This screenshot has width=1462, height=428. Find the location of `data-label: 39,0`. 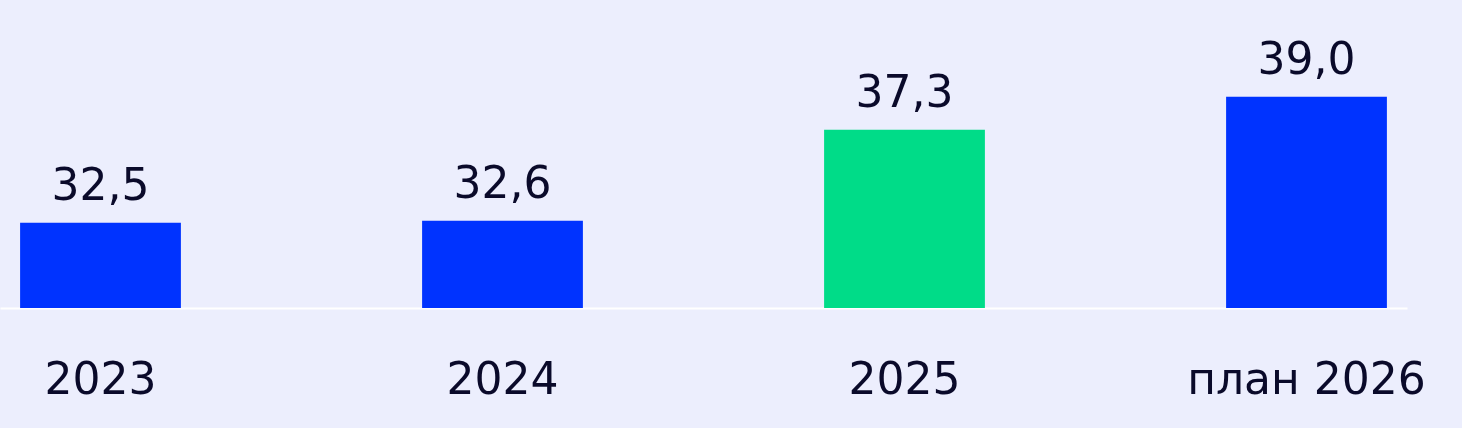

data-label: 39,0 is located at coordinates (1306, 58).